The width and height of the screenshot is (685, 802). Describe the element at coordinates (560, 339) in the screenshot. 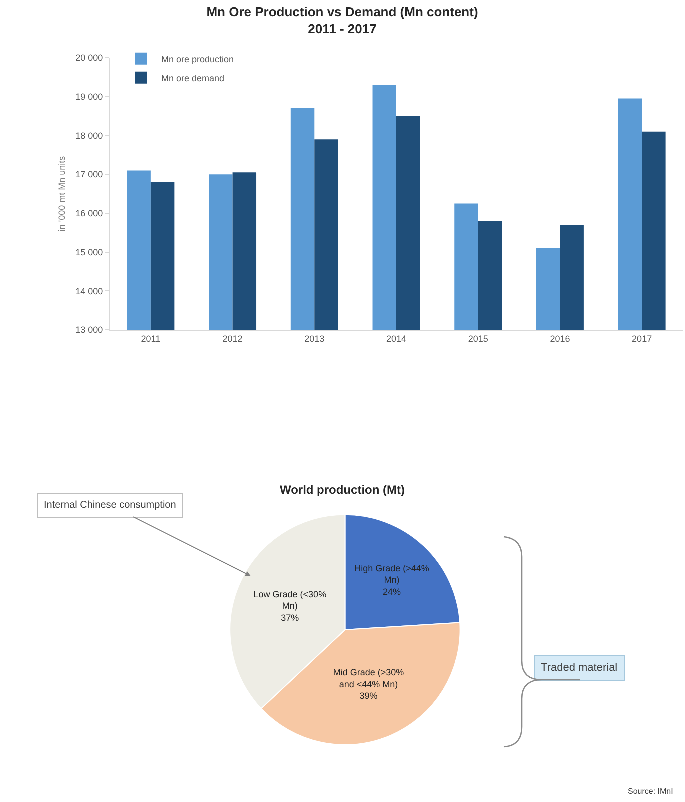

I see `x-tick-label: 2016` at that location.